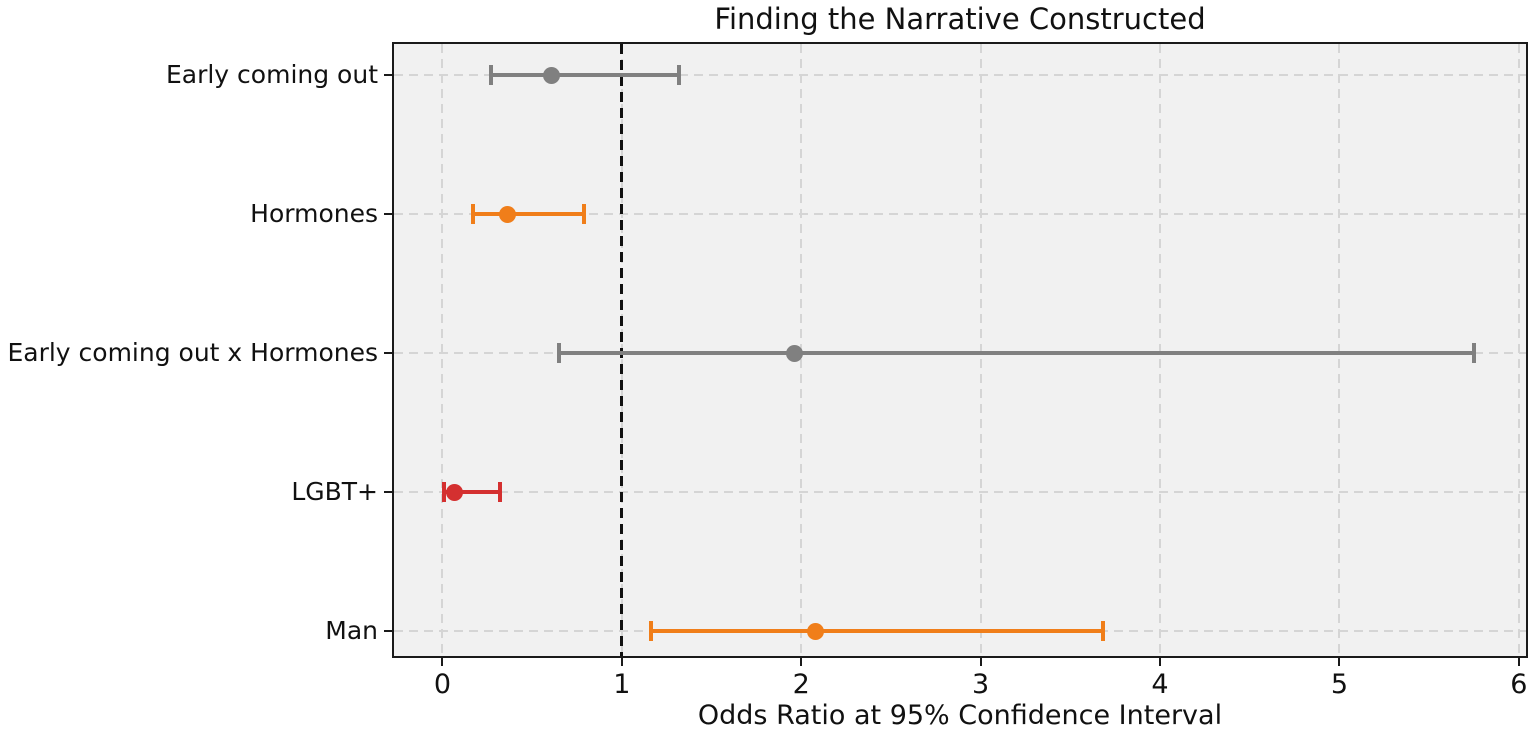 This screenshot has width=1536, height=741. I want to click on reference-line, so click(622, 350).